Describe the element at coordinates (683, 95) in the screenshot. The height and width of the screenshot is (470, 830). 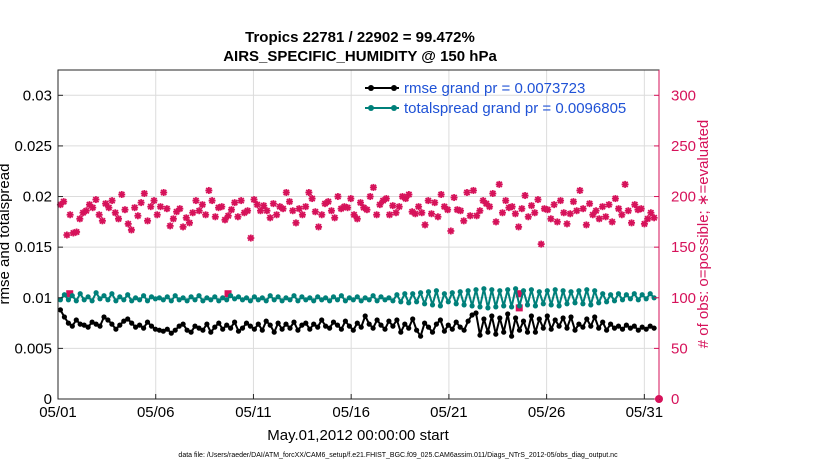
I see `y-tick-label-right: 300` at that location.